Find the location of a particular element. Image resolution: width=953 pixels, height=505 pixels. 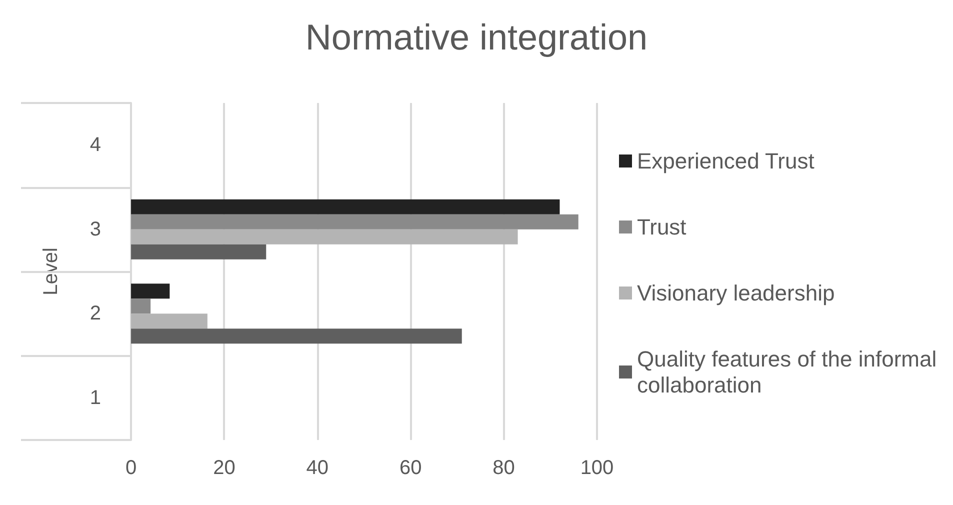

x-tick-label: 80 is located at coordinates (503, 468).